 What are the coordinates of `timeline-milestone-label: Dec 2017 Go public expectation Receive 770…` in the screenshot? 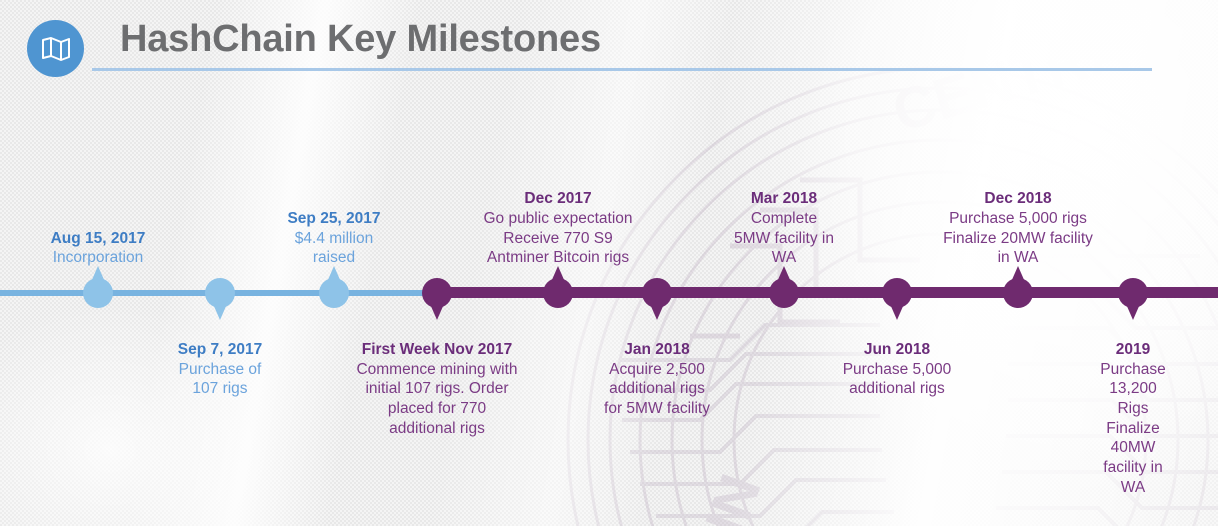 It's located at (557, 228).